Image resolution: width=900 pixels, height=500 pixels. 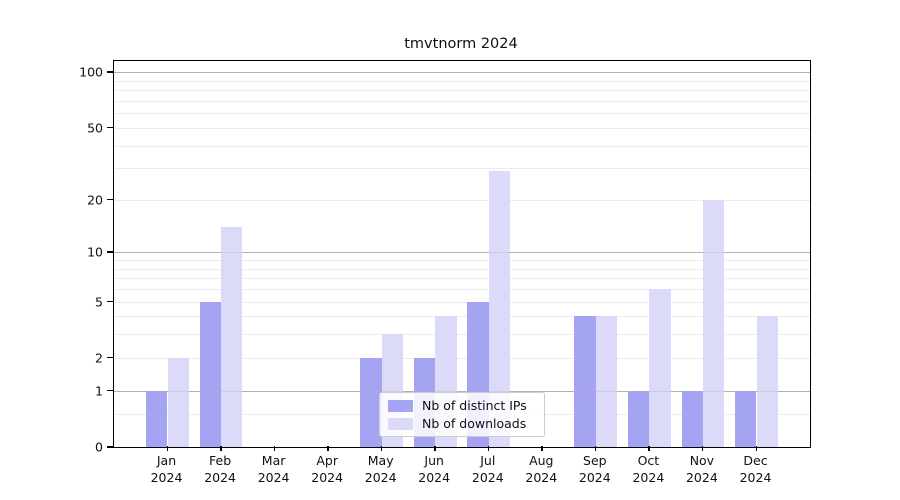 What do you see at coordinates (95, 128) in the screenshot?
I see `y-tick-label-50: 50` at bounding box center [95, 128].